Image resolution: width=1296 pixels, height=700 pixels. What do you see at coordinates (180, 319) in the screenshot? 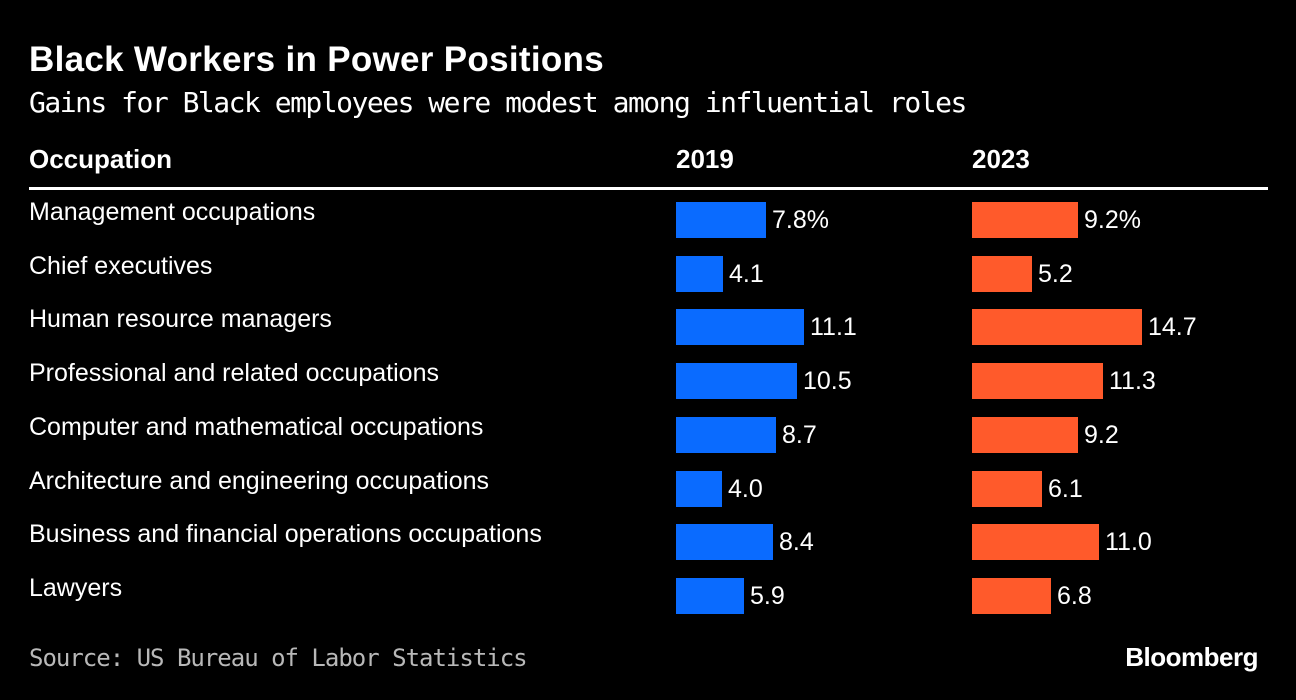
I see `row-label: Human resource managers` at bounding box center [180, 319].